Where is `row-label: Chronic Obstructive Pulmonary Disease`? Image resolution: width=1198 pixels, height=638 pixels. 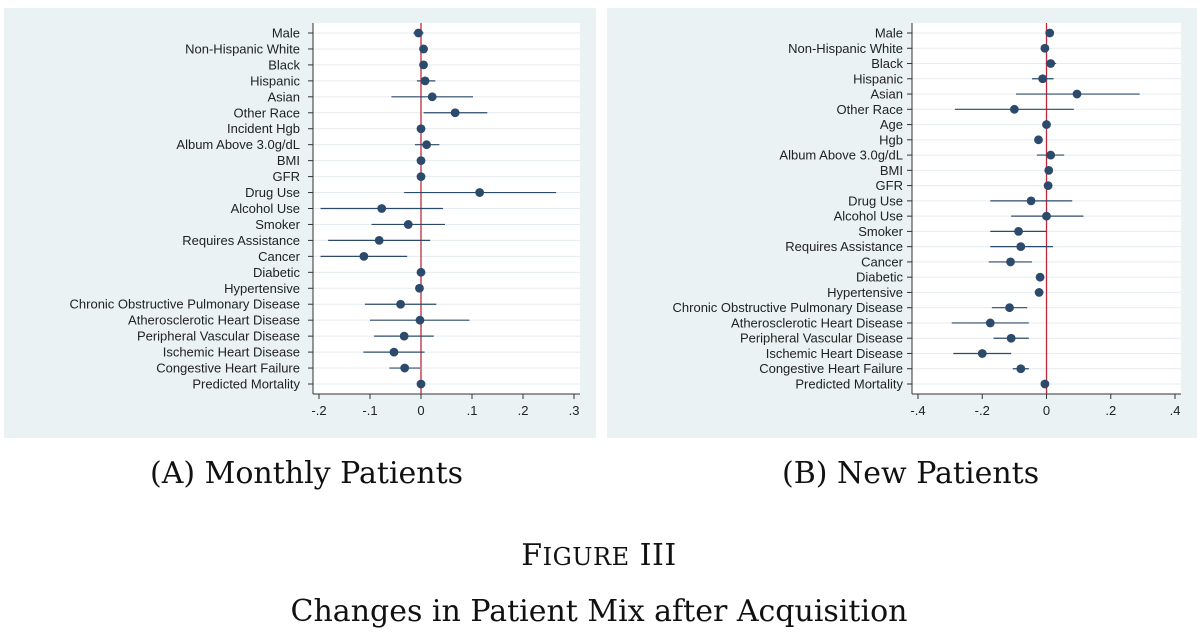 row-label: Chronic Obstructive Pulmonary Disease is located at coordinates (185, 304).